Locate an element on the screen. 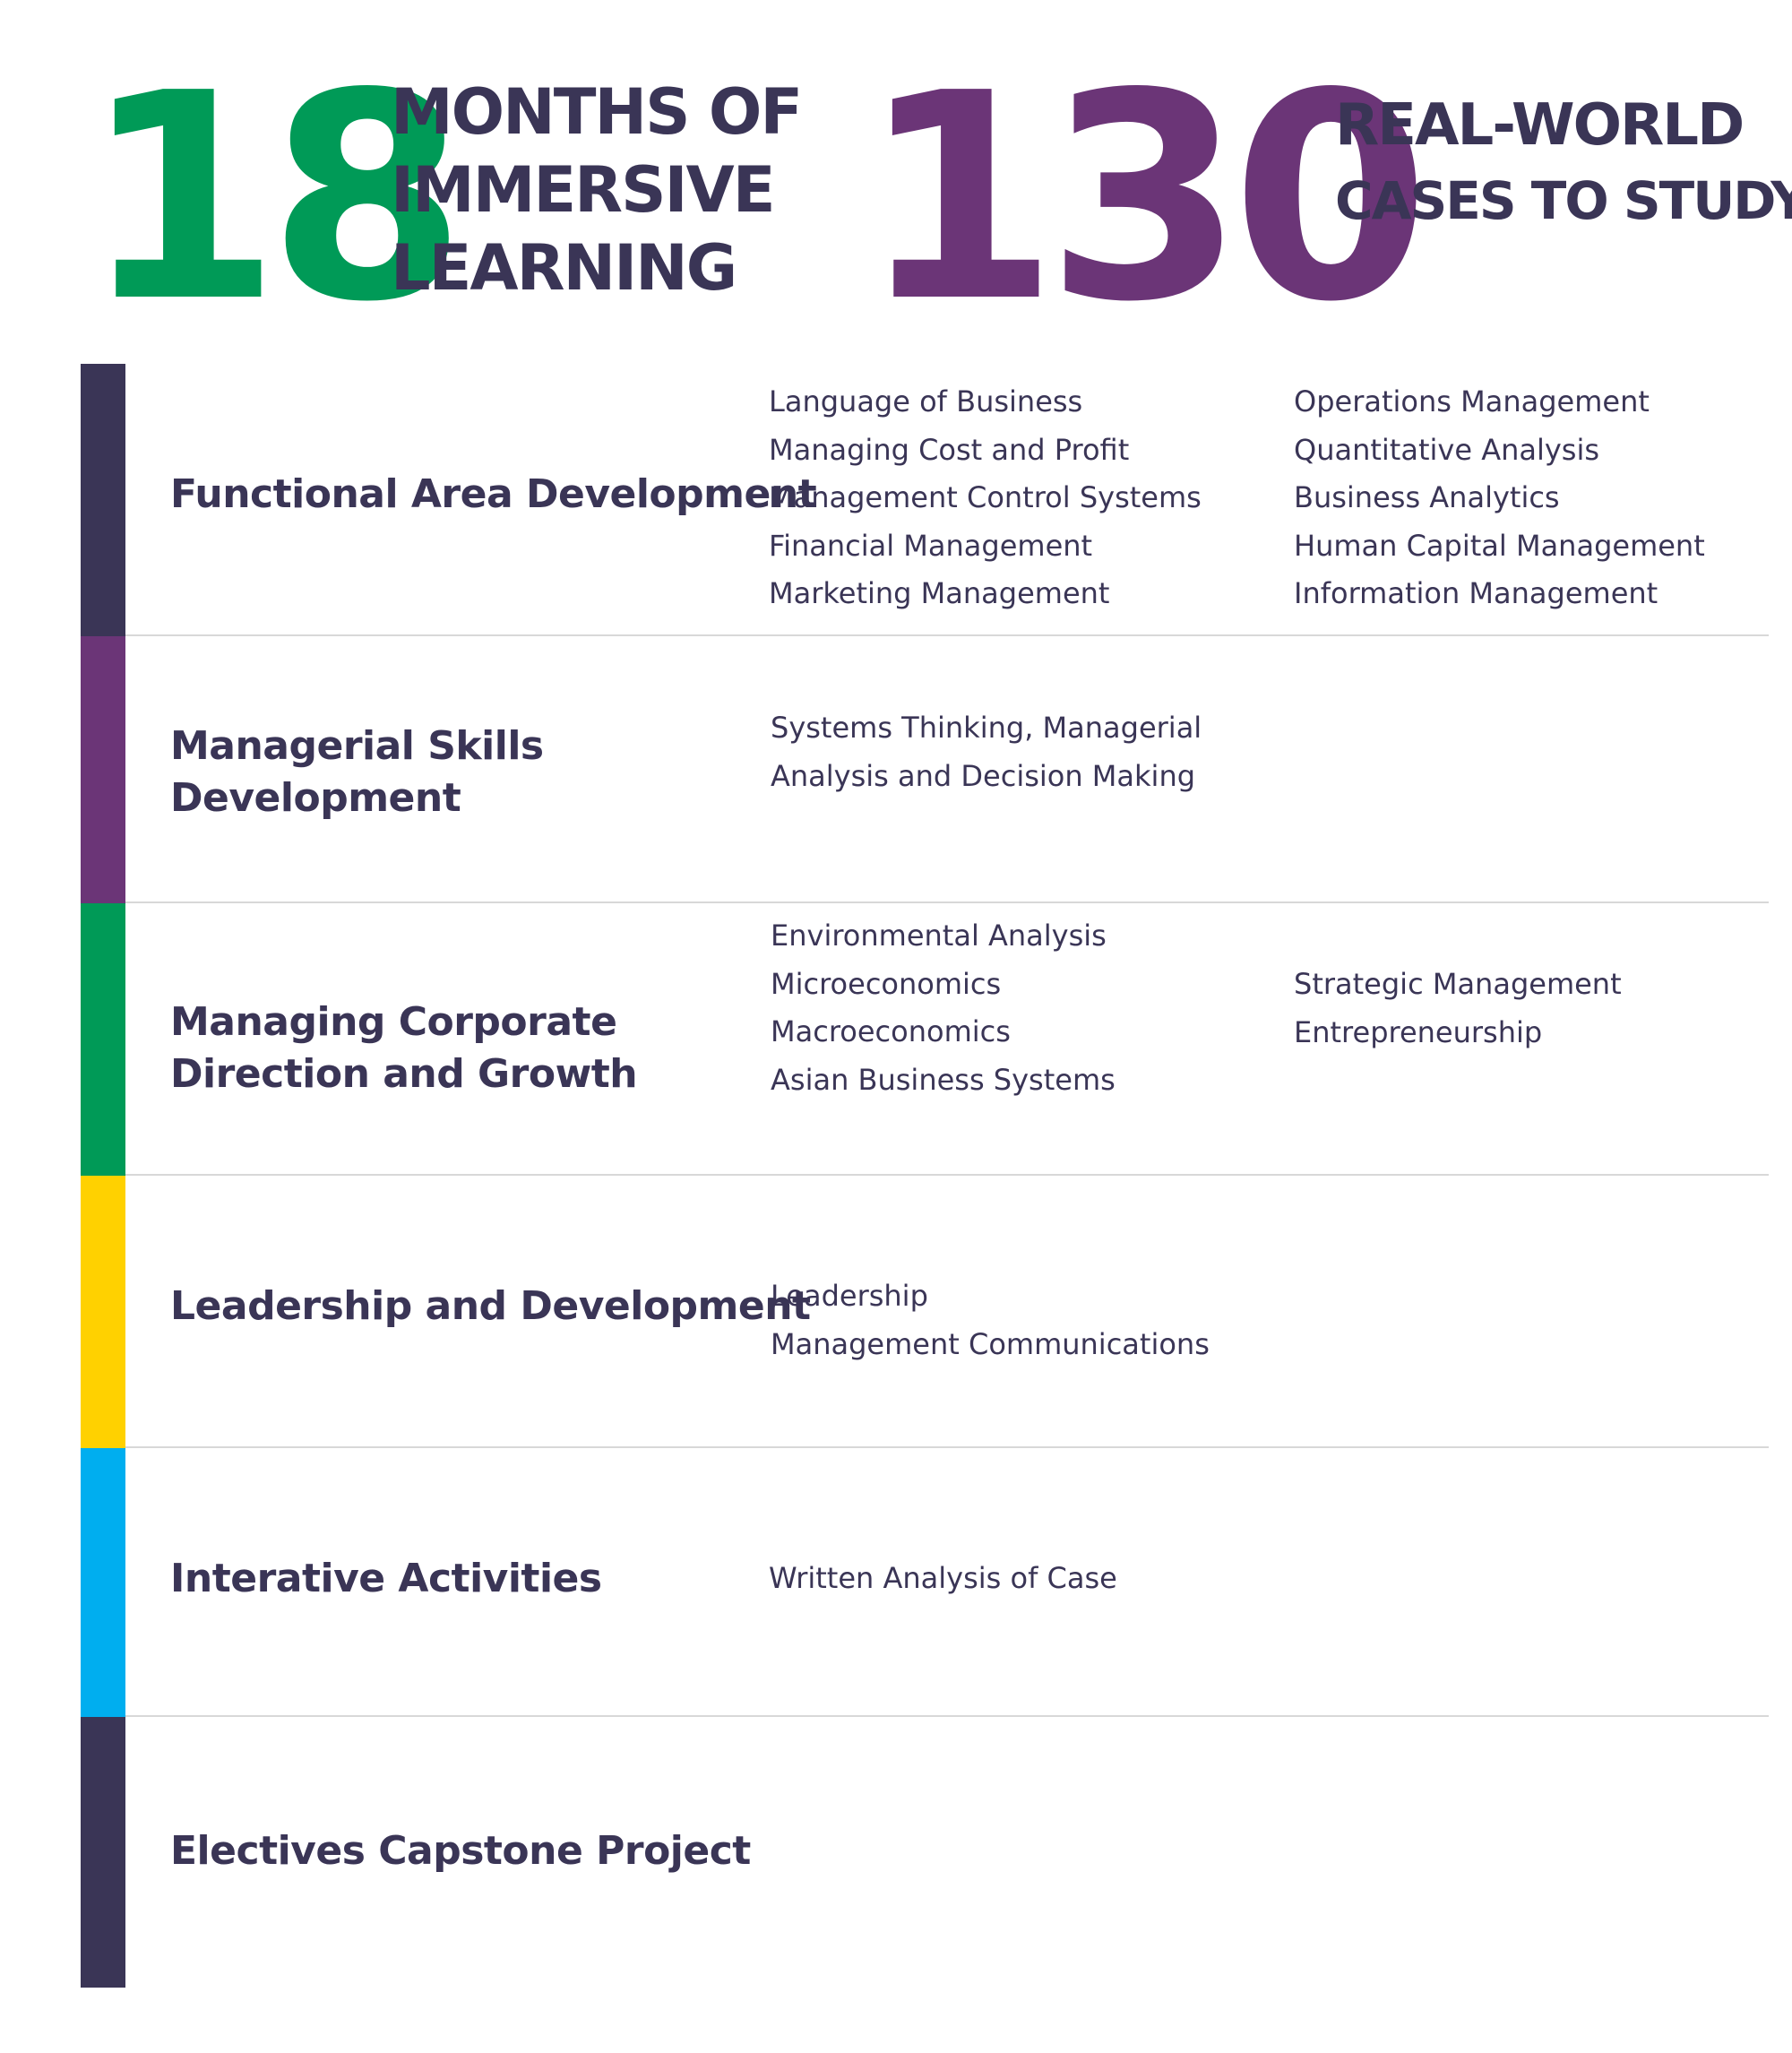  category-title: Managerial Skills Development is located at coordinates (357, 772).